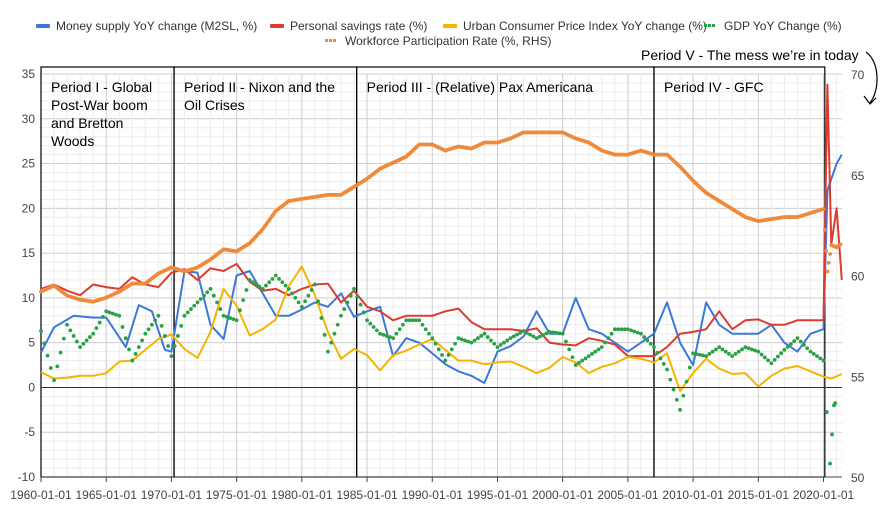 Image resolution: width=895 pixels, height=518 pixels. I want to click on period-label: Period III - (Relative) Pax Americana, so click(480, 87).